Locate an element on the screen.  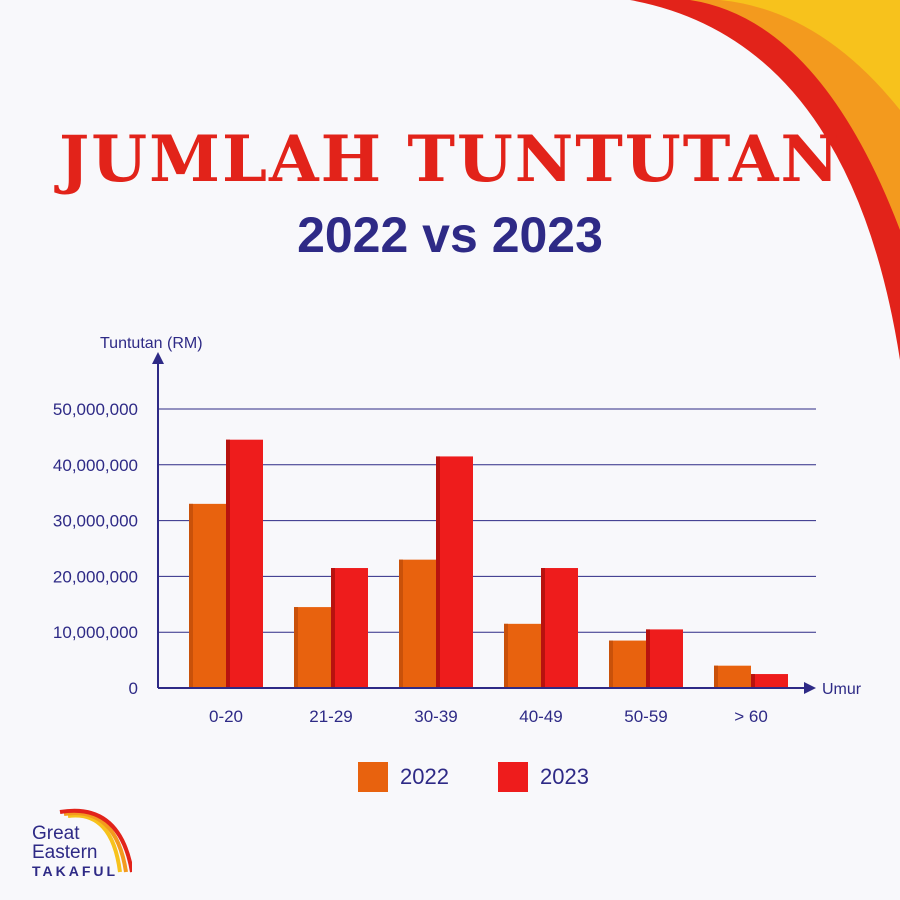
y-tick-label: 30,000,000 is located at coordinates (95, 521).